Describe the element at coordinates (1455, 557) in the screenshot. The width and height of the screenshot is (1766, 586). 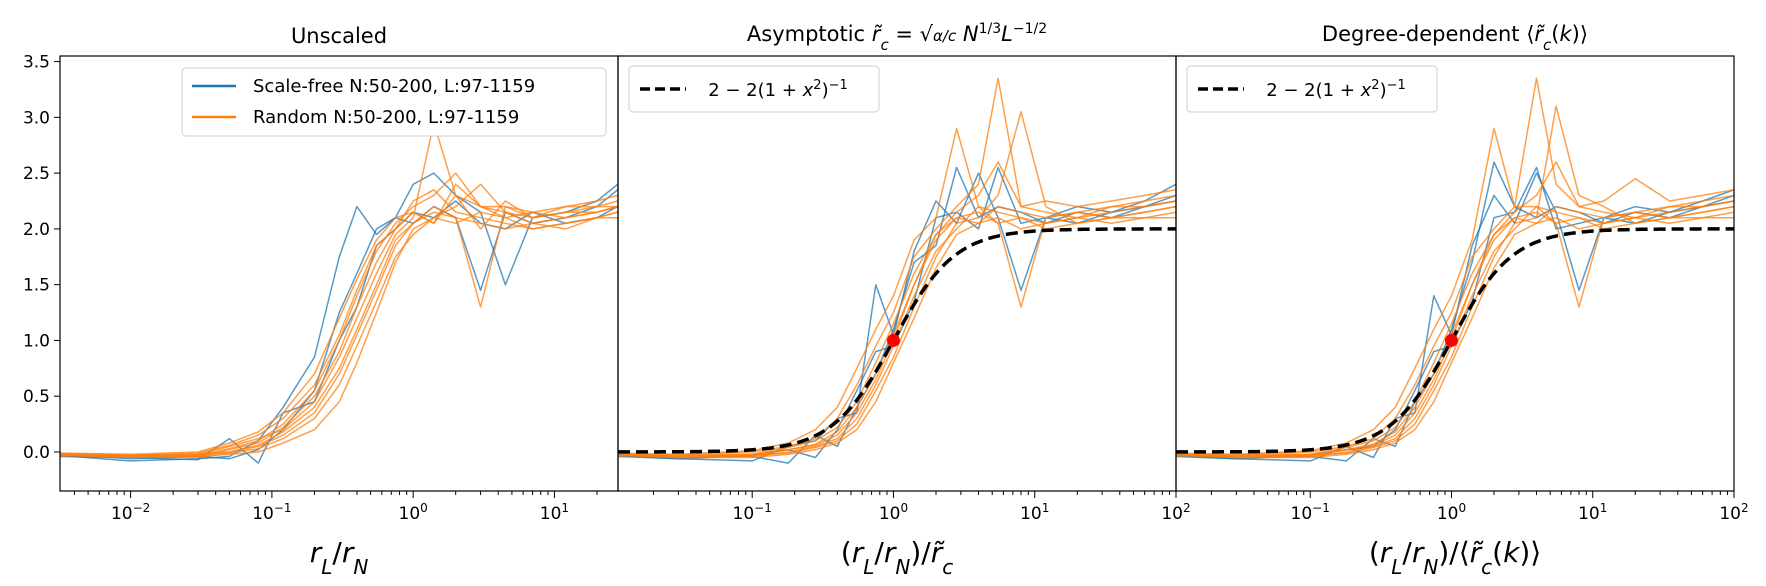
I see `panel-3-xlabel: (rL/rN)/⟨r̃c(k)⟩` at that location.